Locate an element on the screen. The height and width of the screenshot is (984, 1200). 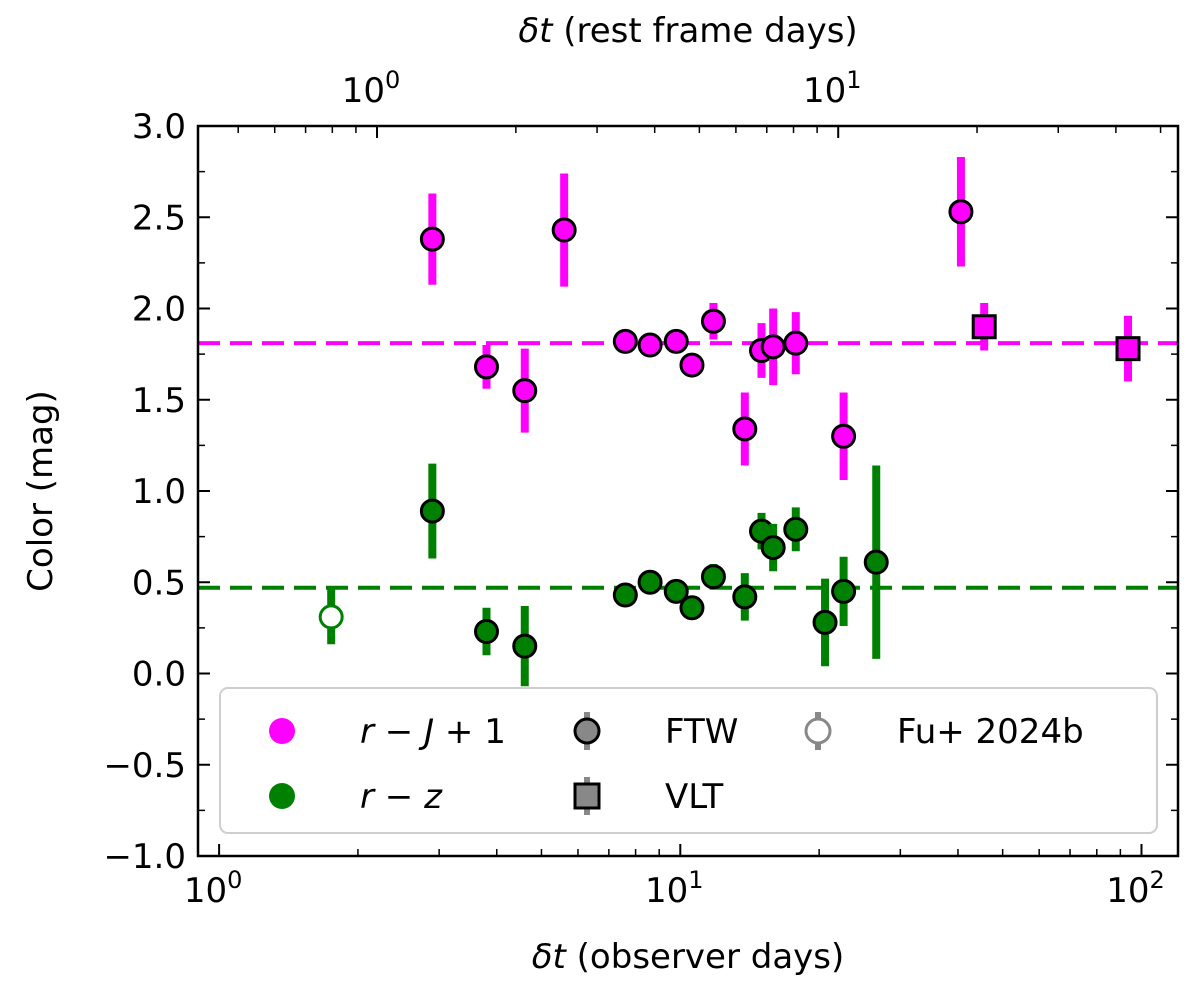
y-tick-label: 3.0 is located at coordinates (159, 127).